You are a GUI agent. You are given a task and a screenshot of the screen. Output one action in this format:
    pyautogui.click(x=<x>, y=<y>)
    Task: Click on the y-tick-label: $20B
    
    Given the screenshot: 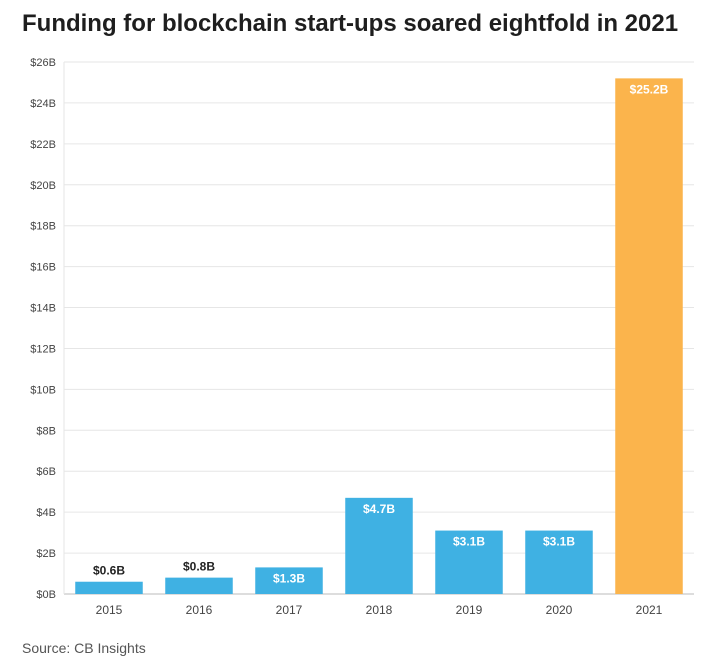 What is the action you would take?
    pyautogui.click(x=43, y=186)
    